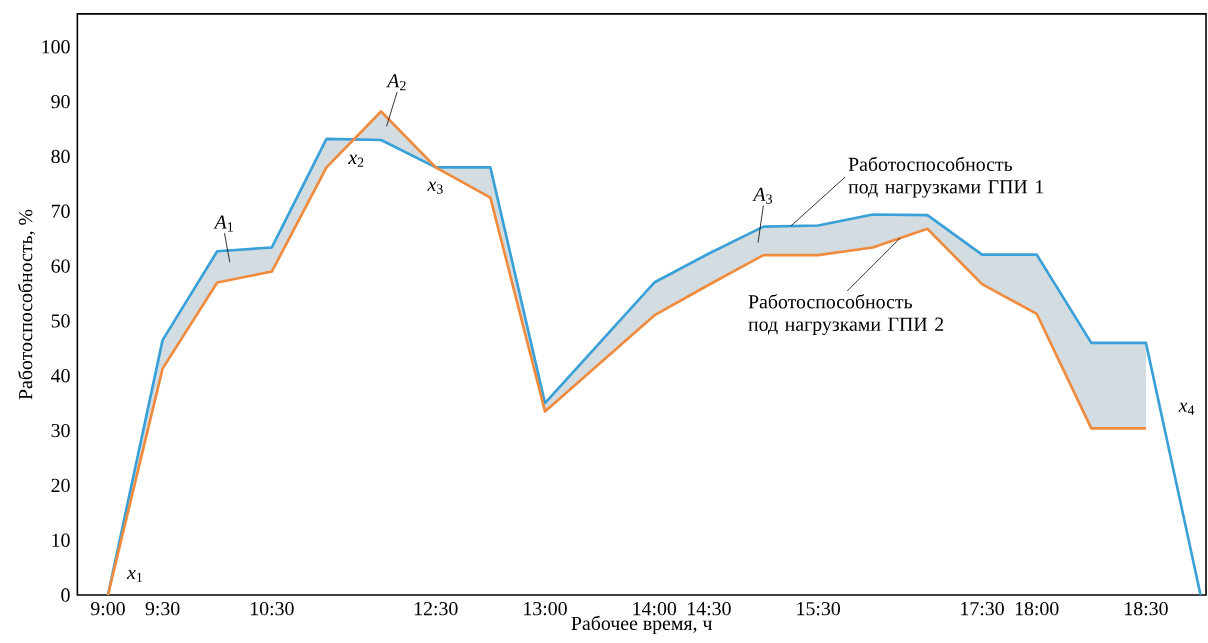 The width and height of the screenshot is (1208, 643). I want to click on x-tick-label: 13:00, so click(545, 609).